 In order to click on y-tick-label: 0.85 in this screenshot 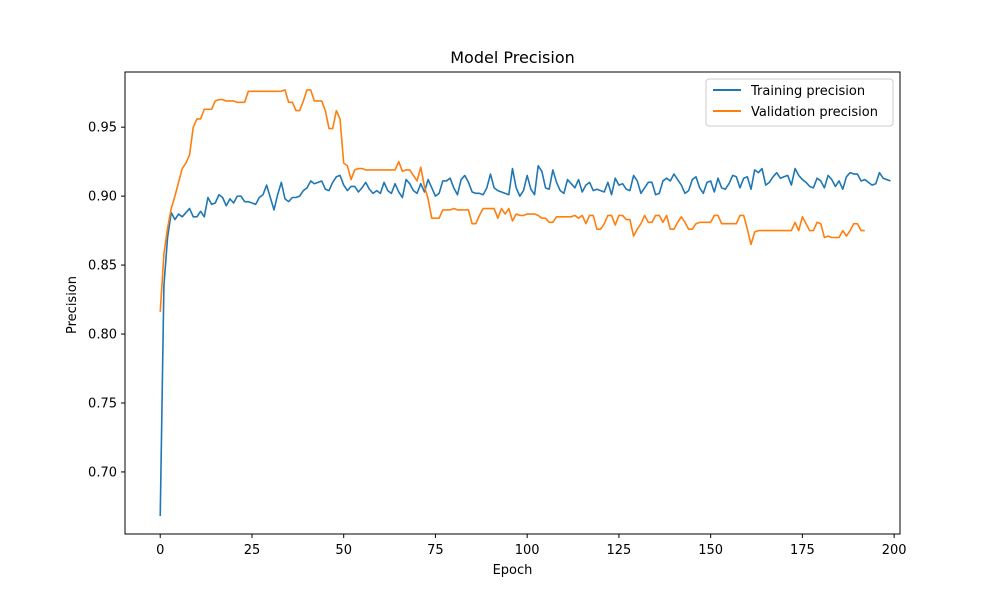, I will do `click(102, 266)`.